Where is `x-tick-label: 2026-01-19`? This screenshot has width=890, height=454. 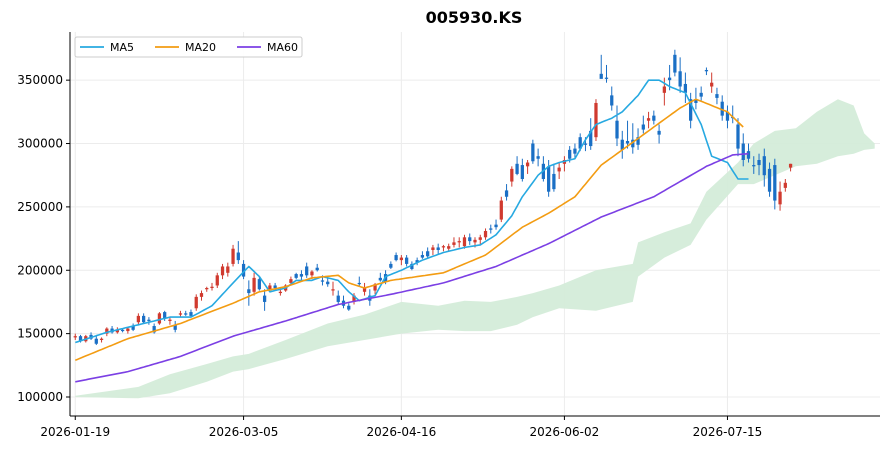
x-tick-label: 2026-01-19 is located at coordinates (75, 432).